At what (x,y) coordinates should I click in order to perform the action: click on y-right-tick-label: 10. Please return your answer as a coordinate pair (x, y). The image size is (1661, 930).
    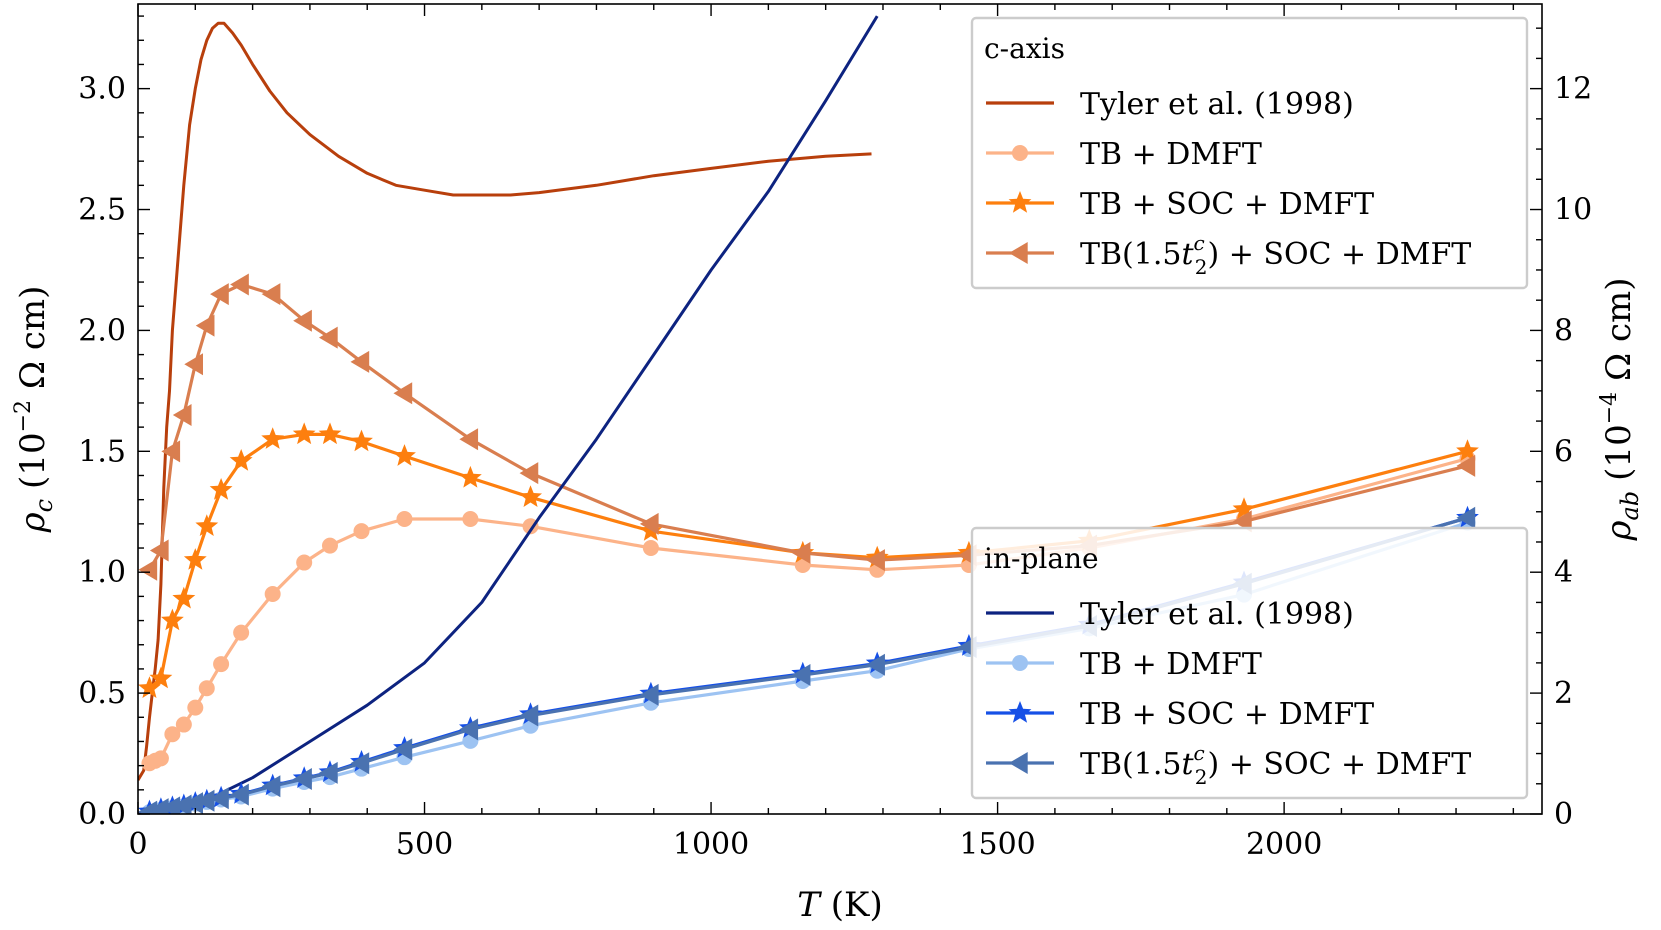
    Looking at the image, I should click on (1573, 210).